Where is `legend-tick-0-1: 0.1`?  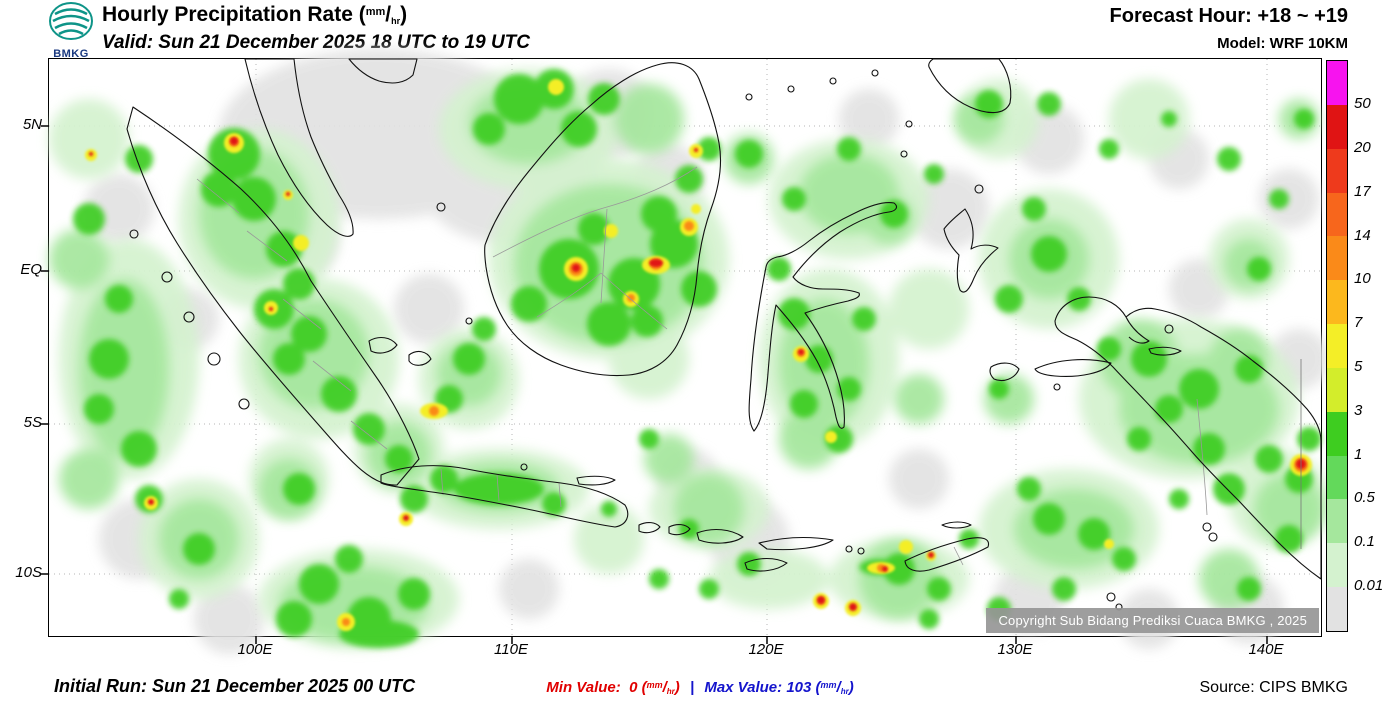
legend-tick-0-1: 0.1 is located at coordinates (1364, 541).